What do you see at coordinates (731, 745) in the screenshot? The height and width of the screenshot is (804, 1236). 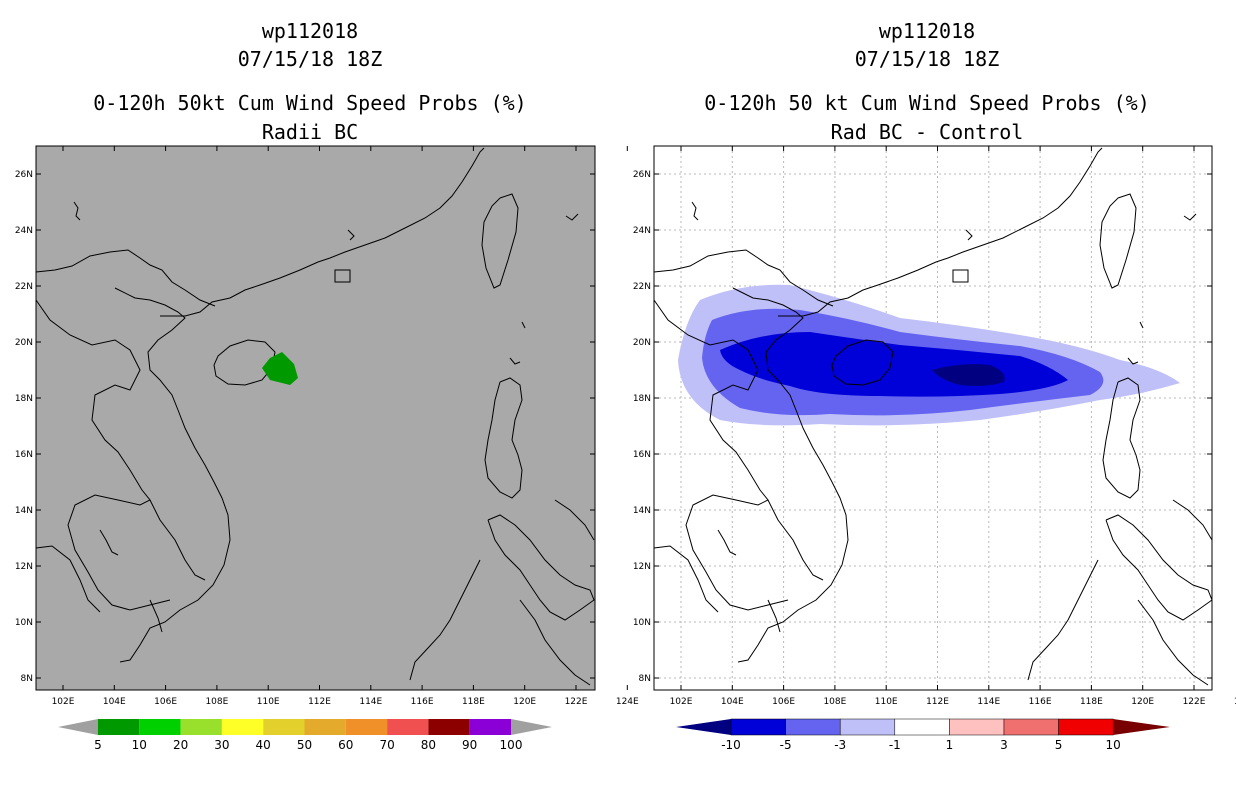 I see `right-colorbar-label: -10` at bounding box center [731, 745].